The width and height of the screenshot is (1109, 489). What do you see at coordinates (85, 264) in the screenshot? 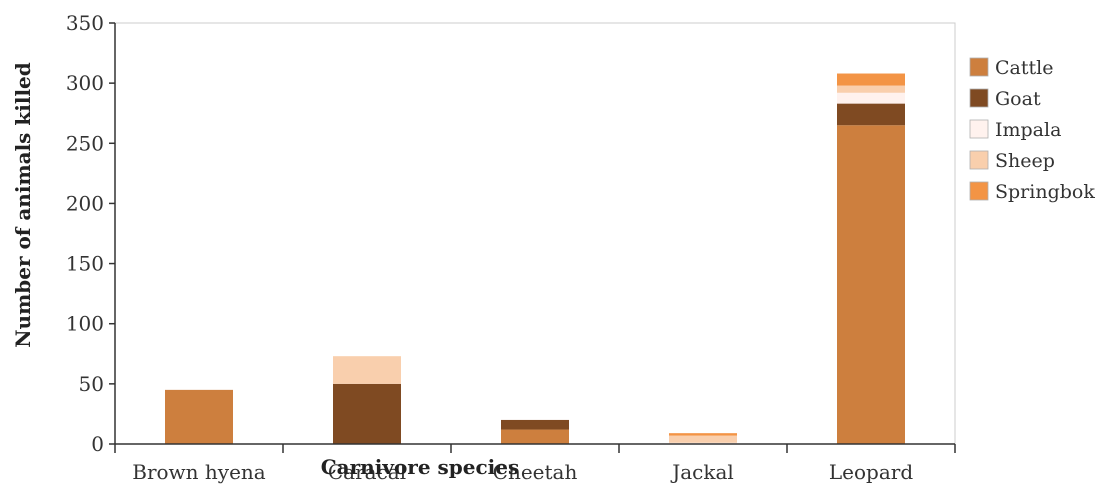
I see `y-tick-label: 150` at bounding box center [85, 264].